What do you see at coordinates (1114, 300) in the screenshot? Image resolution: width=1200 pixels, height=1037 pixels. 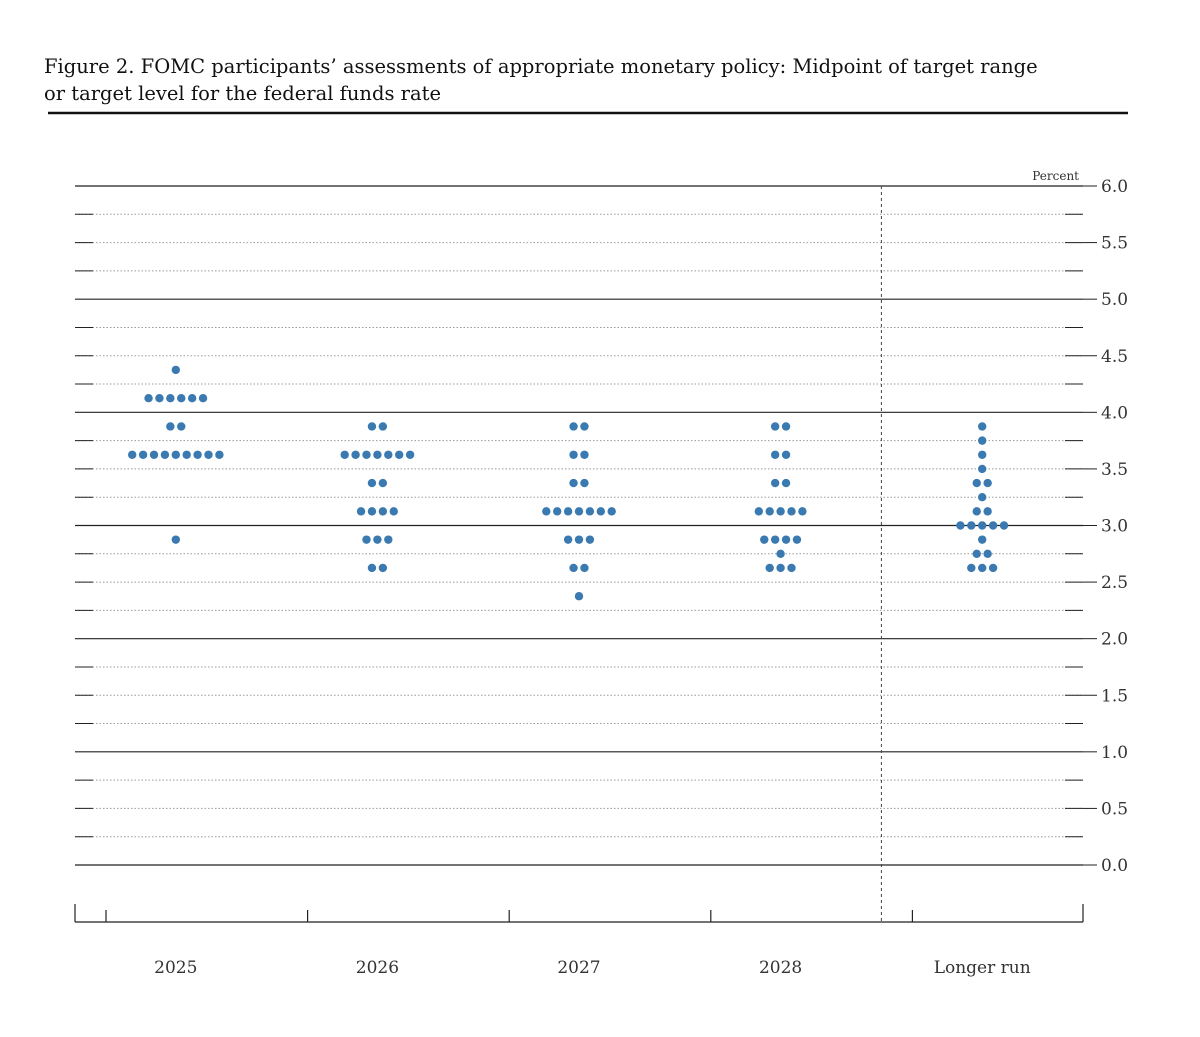 I see `y-tick-label: 5.0` at bounding box center [1114, 300].